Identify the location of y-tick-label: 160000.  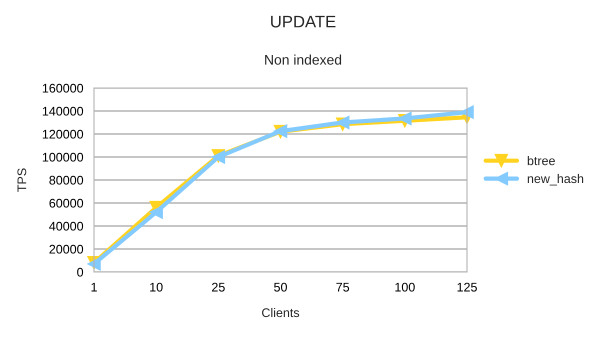
(63, 88).